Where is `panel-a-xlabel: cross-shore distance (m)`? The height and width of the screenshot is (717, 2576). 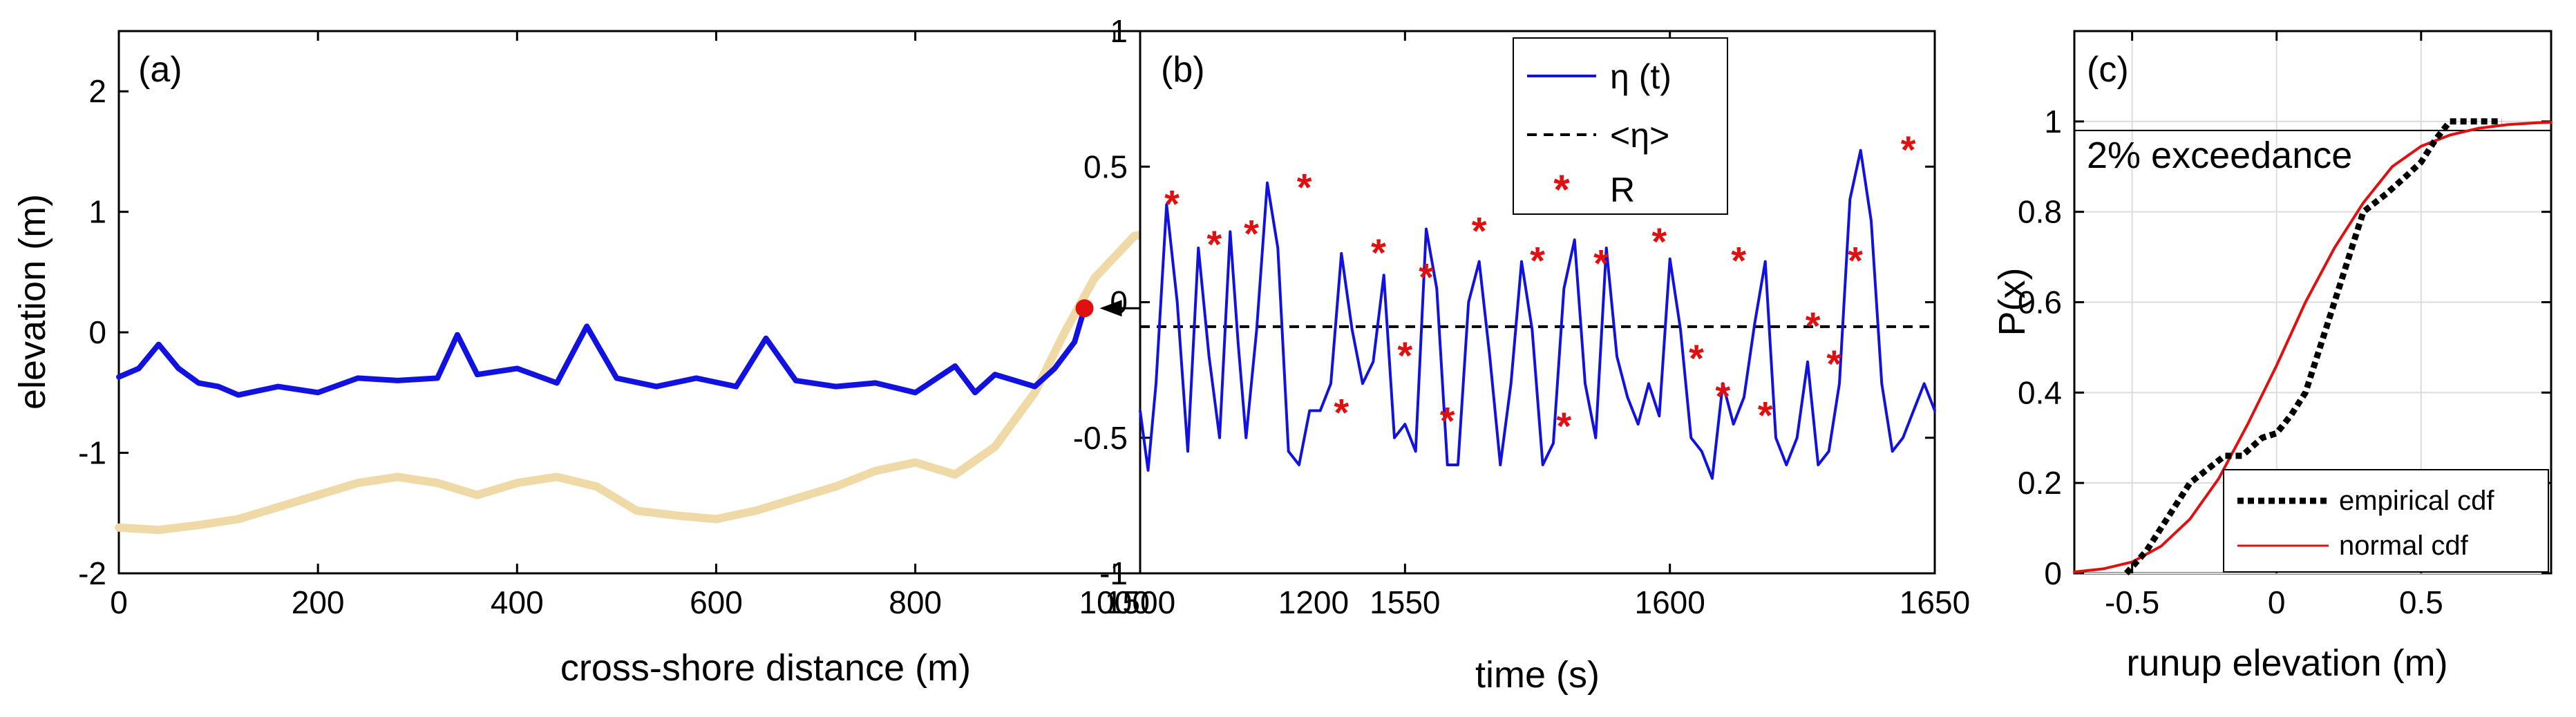 panel-a-xlabel: cross-shore distance (m) is located at coordinates (765, 668).